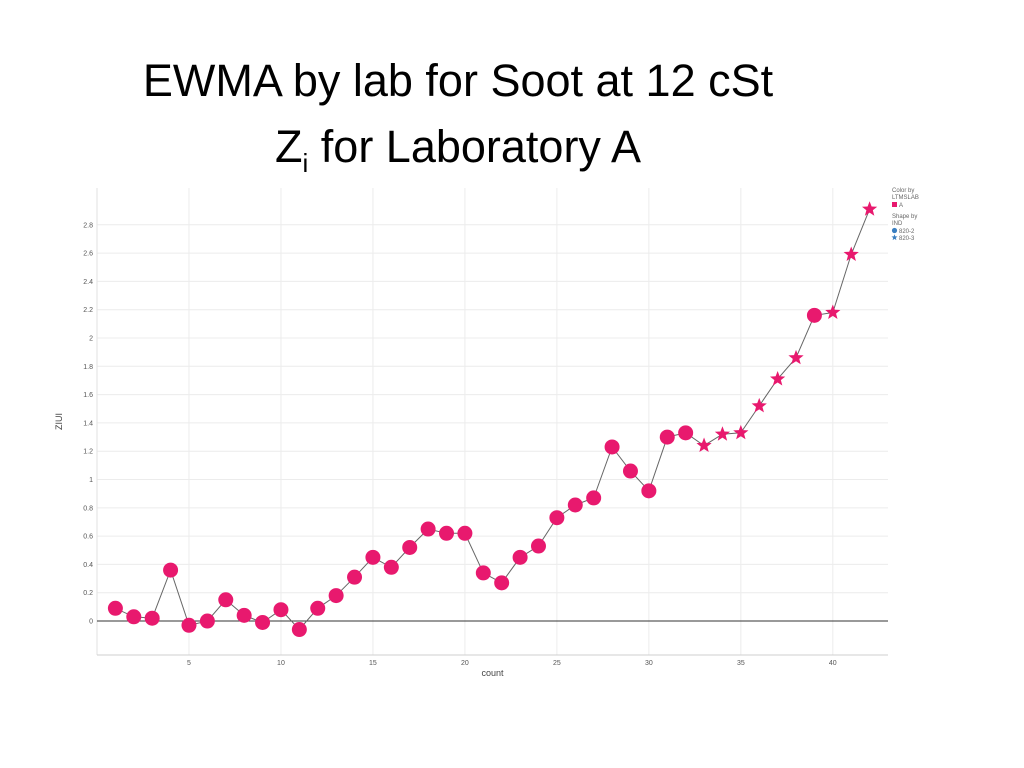 The image size is (1024, 768). What do you see at coordinates (833, 663) in the screenshot?
I see `x-tick-label: 40` at bounding box center [833, 663].